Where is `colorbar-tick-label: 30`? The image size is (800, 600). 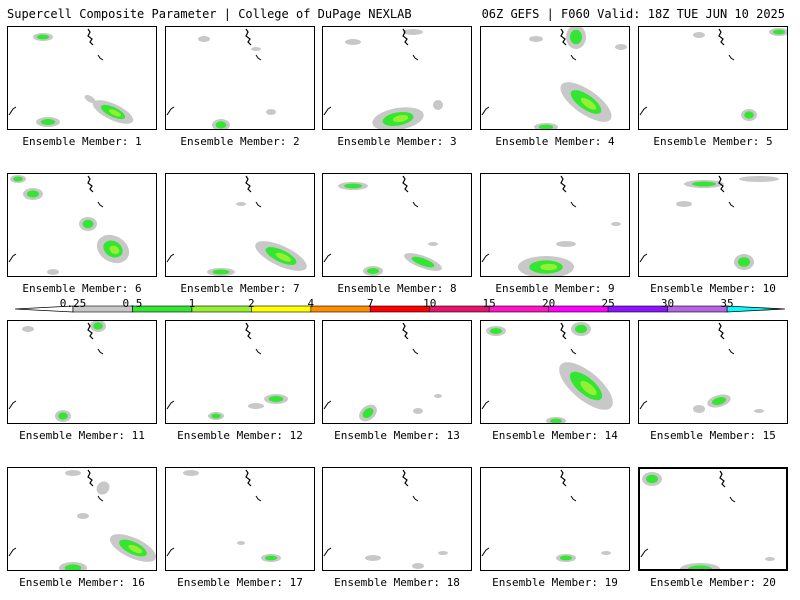
colorbar-tick-label: 30 is located at coordinates (667, 303).